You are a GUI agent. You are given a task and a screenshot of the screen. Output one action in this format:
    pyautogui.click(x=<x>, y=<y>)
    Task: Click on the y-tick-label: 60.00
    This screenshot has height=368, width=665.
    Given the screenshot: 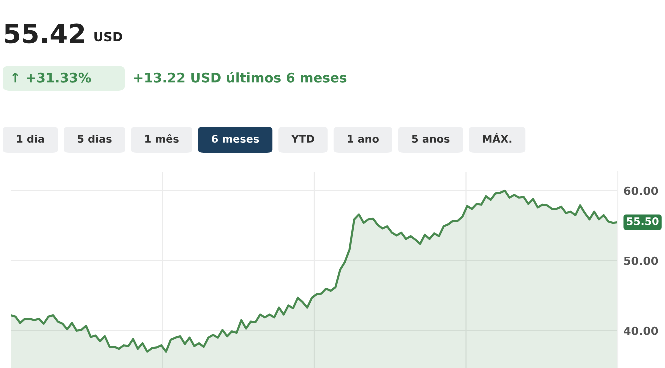 What is the action you would take?
    pyautogui.click(x=641, y=191)
    